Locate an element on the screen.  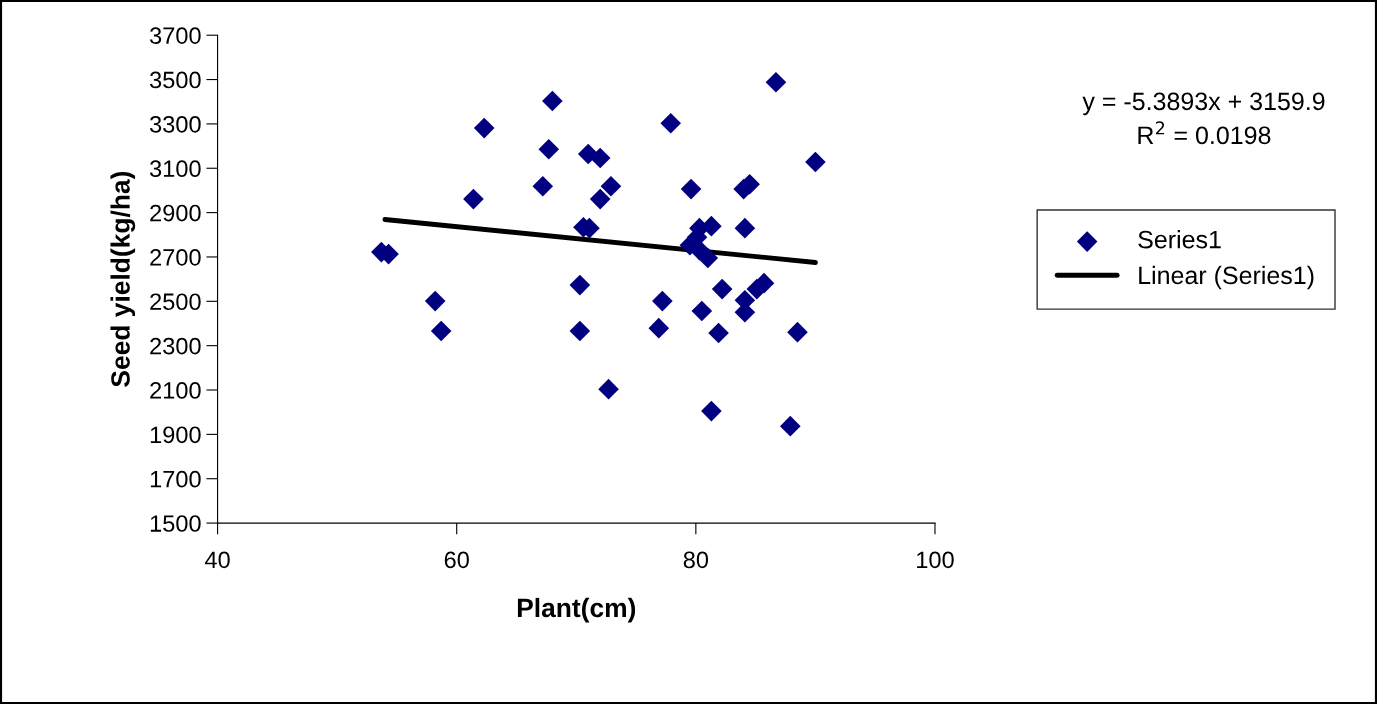
y-tick-label: 2100 is located at coordinates (175, 390).